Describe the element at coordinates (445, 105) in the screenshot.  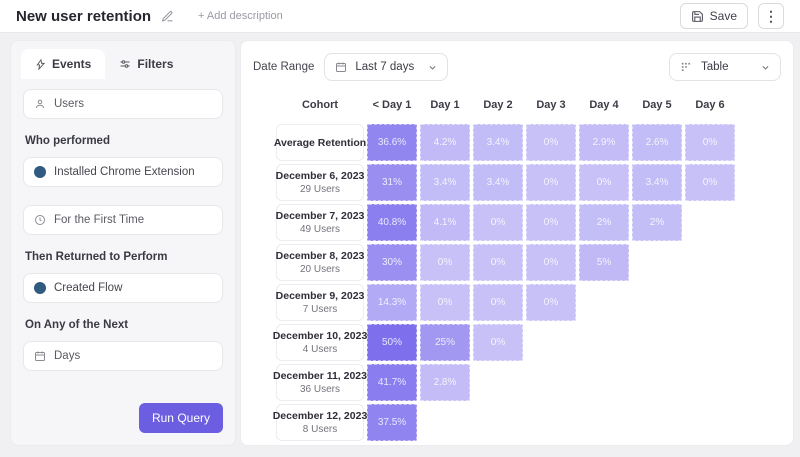
I see `column-header: Day 1` at that location.